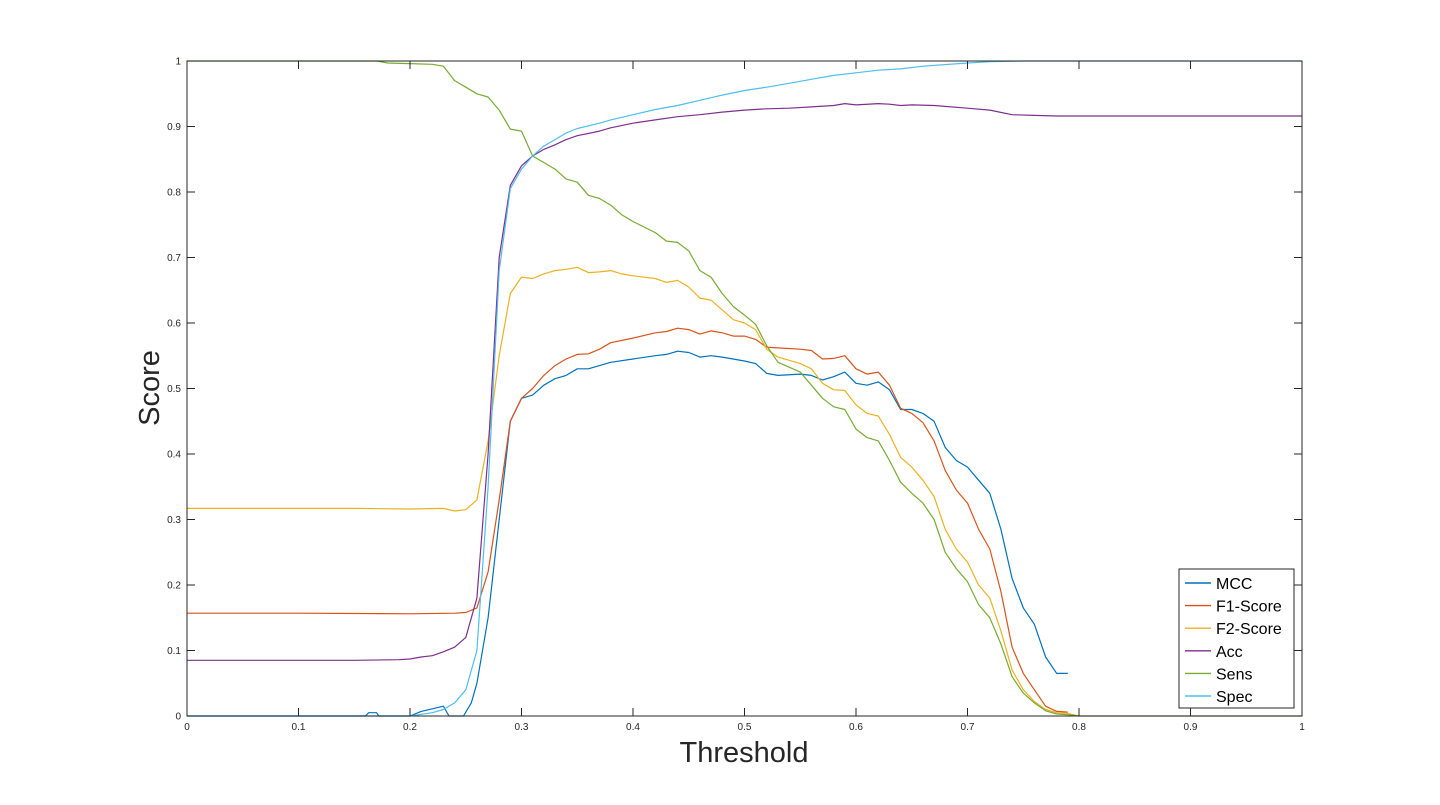  Describe the element at coordinates (1191, 727) in the screenshot. I see `x-tick-label: 0.9` at that location.